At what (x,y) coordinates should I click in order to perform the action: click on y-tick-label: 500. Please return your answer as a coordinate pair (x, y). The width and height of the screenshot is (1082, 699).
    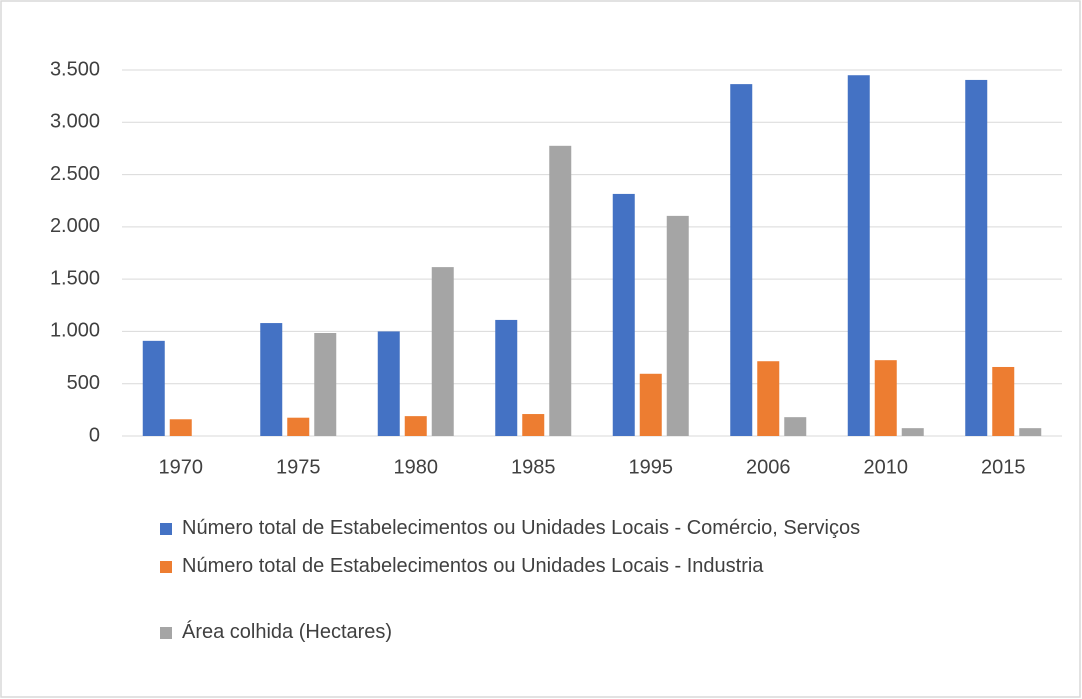
    Looking at the image, I should click on (83, 383).